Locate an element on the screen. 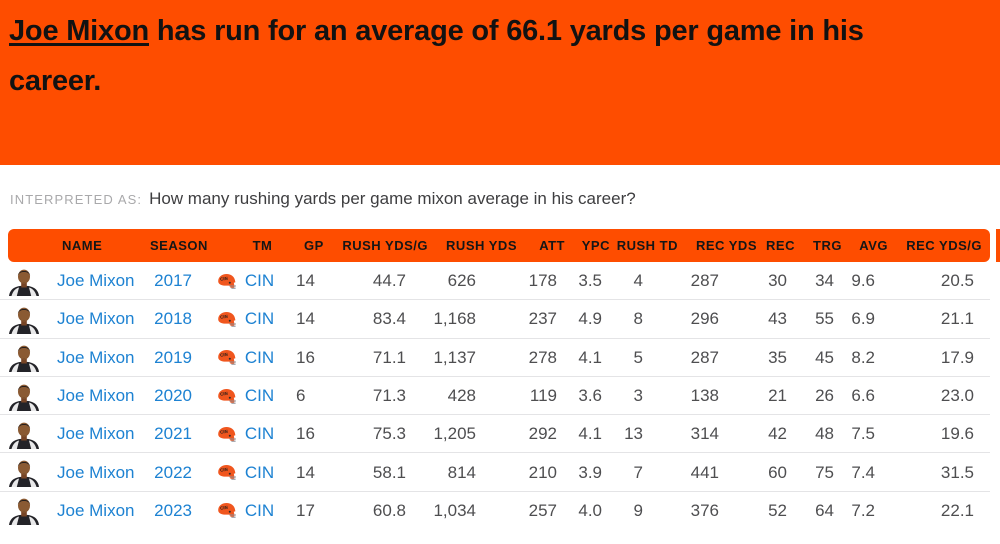 The width and height of the screenshot is (1000, 544). season-link: 2023 is located at coordinates (173, 510).